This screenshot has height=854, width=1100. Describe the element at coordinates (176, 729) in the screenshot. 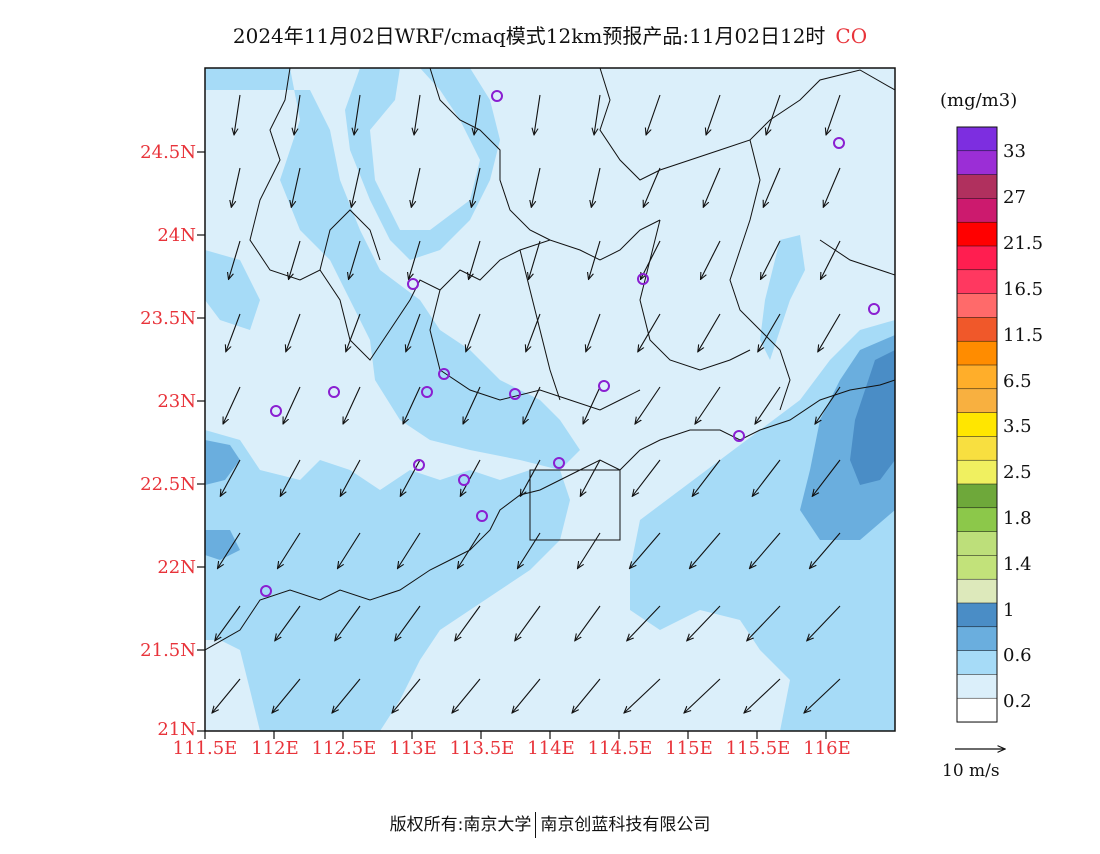

I see `lat-label-21n: 21N` at that location.